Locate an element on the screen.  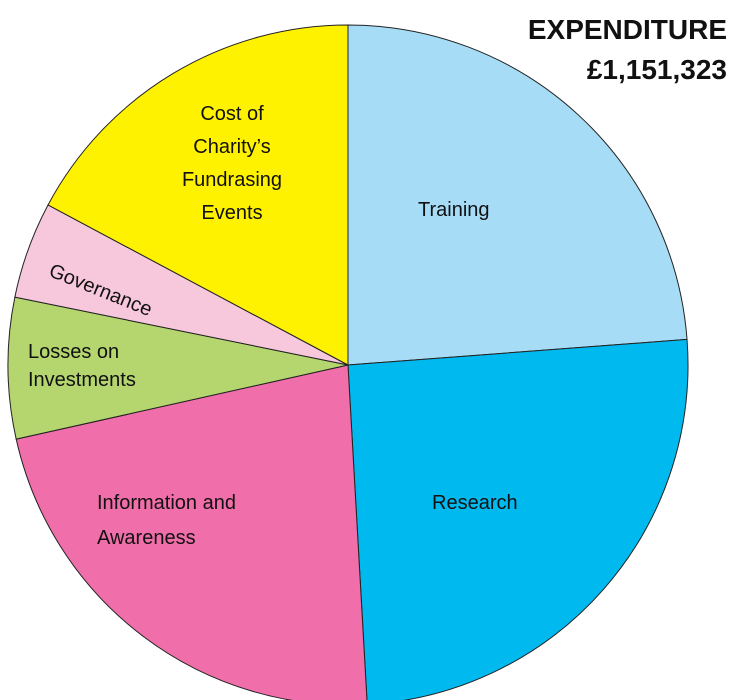
chart-subtitle: £1,151,323 is located at coordinates (656, 69).